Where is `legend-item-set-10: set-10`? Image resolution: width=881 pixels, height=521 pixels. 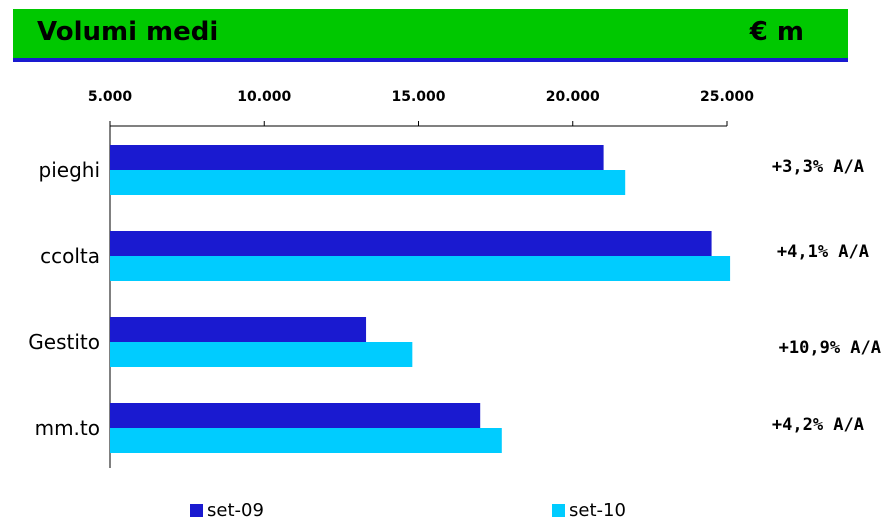 legend-item-set-10: set-10 is located at coordinates (589, 510).